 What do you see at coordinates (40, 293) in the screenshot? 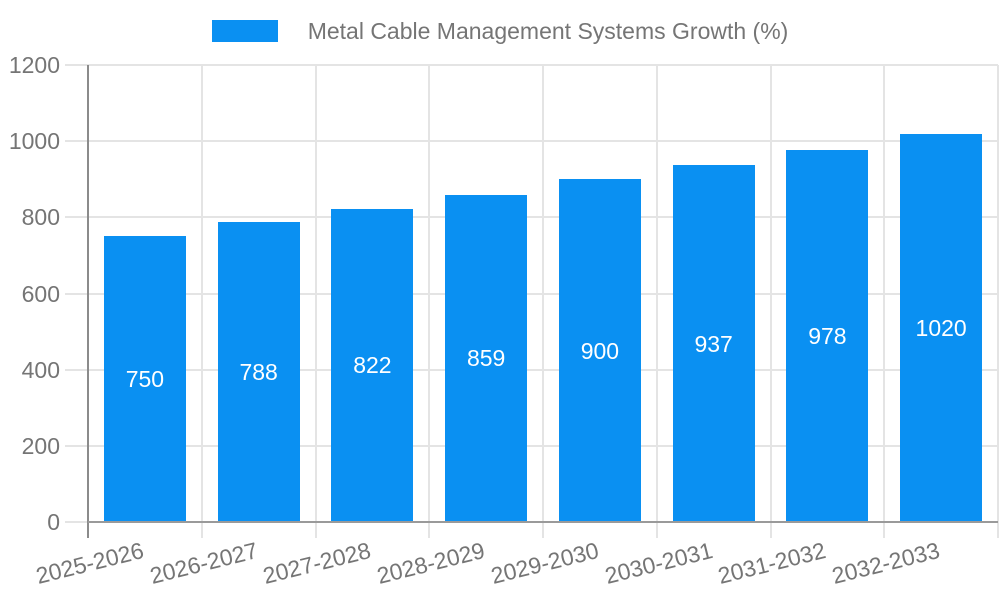
I see `y-tick-label: 600` at bounding box center [40, 293].